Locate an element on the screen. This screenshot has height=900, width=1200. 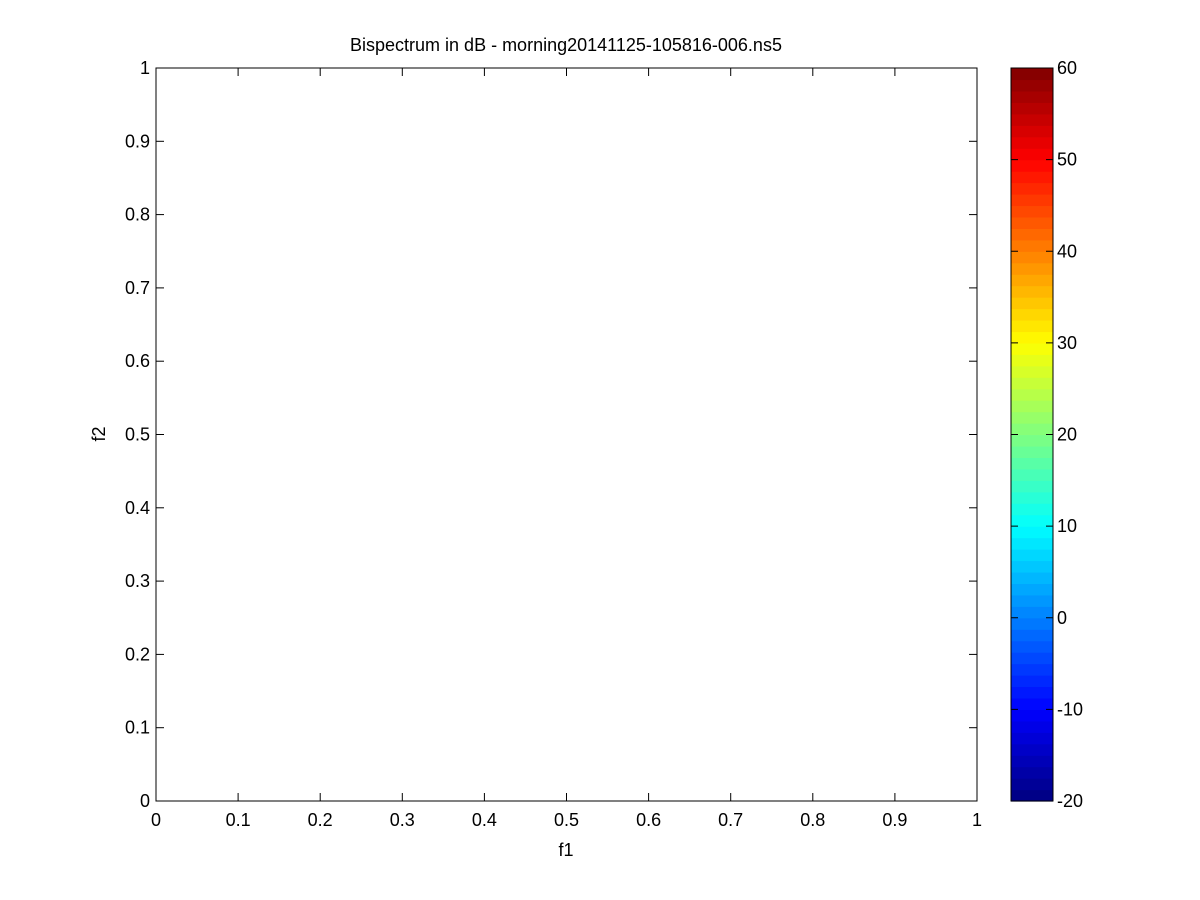
y-axis-label: f2 is located at coordinates (99, 433).